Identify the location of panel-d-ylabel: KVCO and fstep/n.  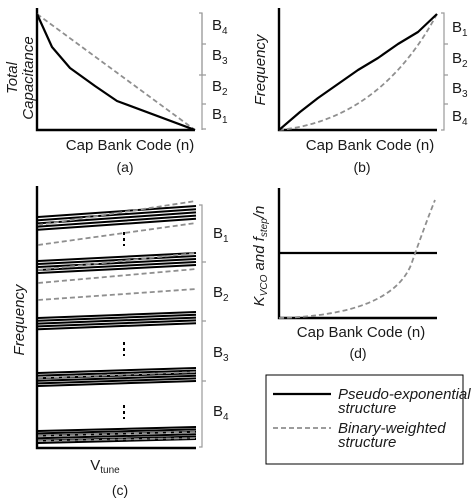
(260, 256).